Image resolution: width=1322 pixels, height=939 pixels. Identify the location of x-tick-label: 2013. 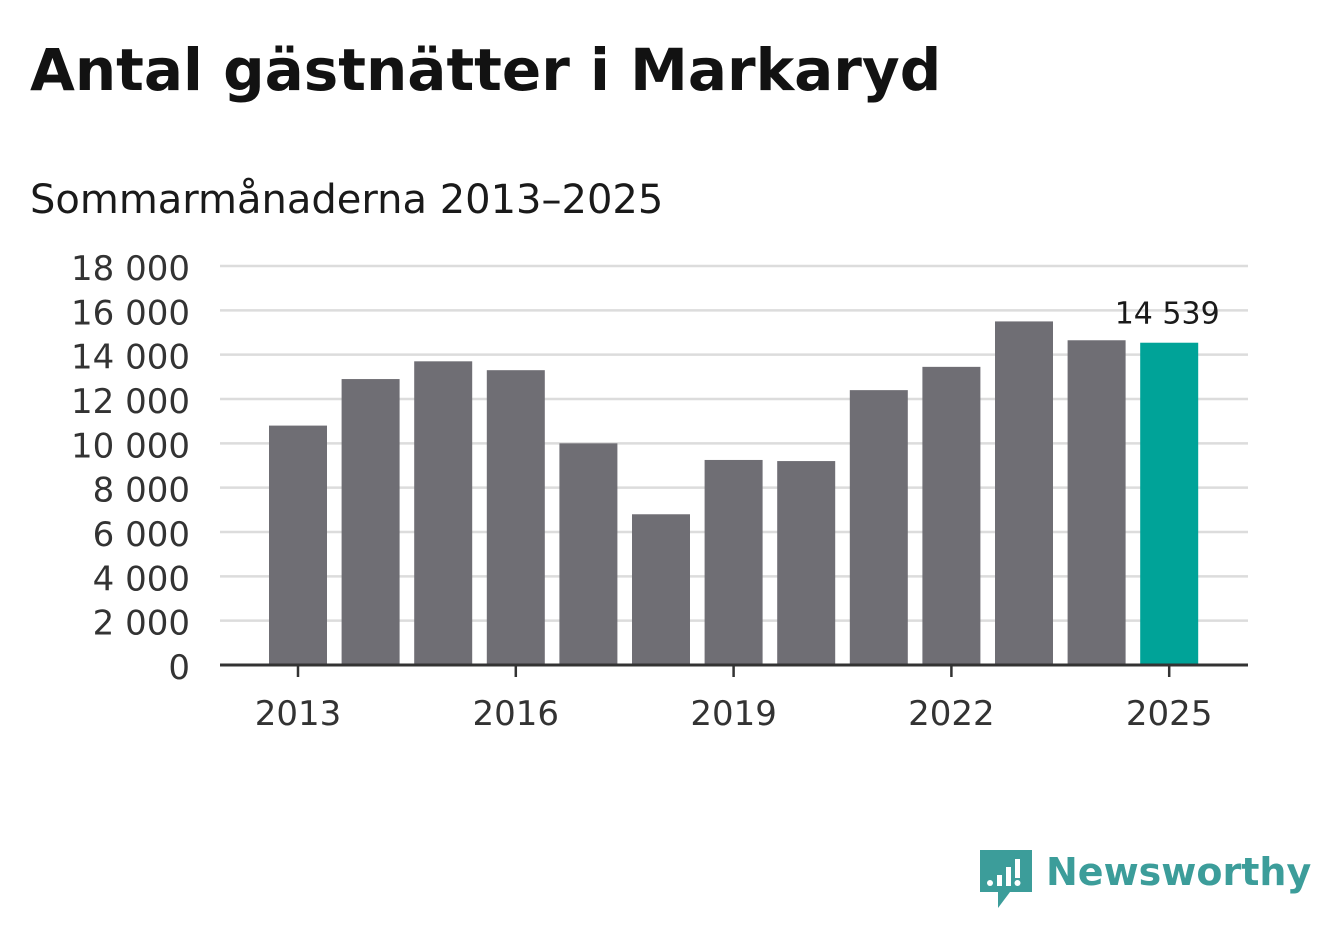
(298, 714).